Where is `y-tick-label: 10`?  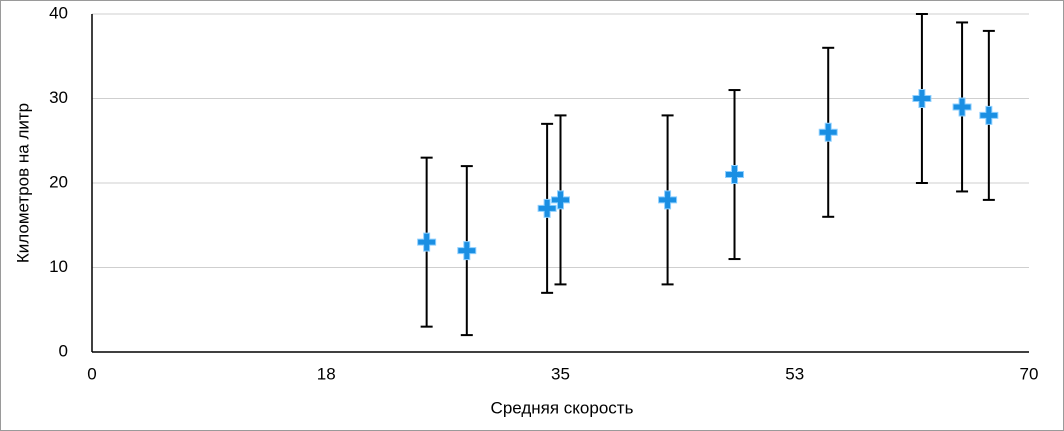
y-tick-label: 10 is located at coordinates (58, 266).